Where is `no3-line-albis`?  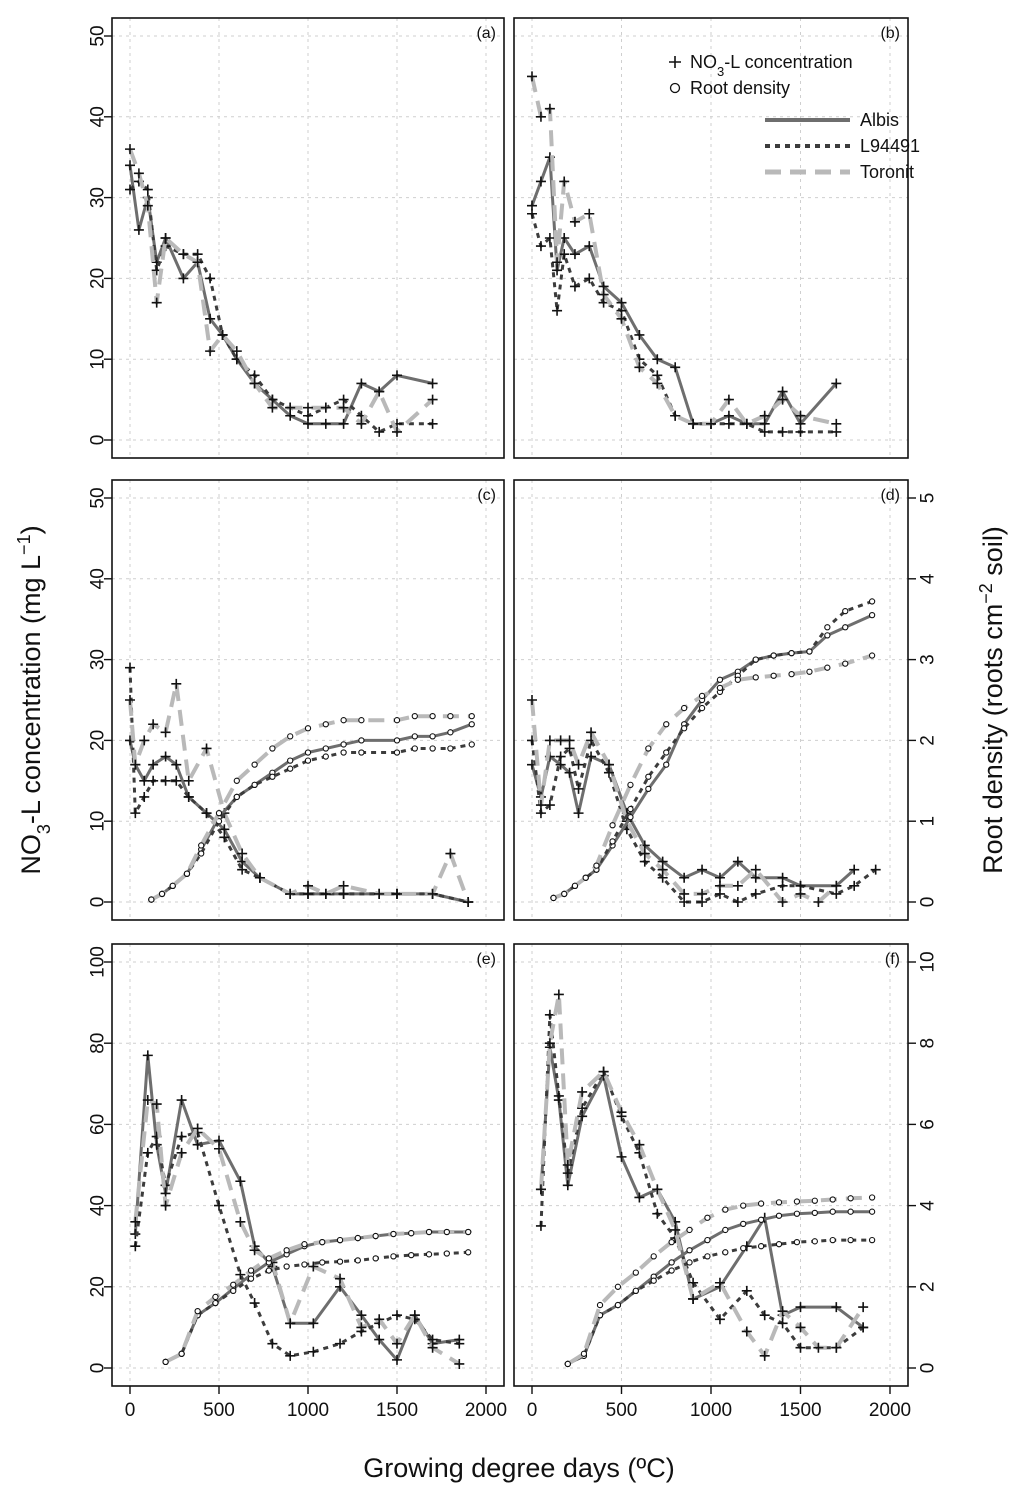
no3-line-albis is located at coordinates (702, 1187).